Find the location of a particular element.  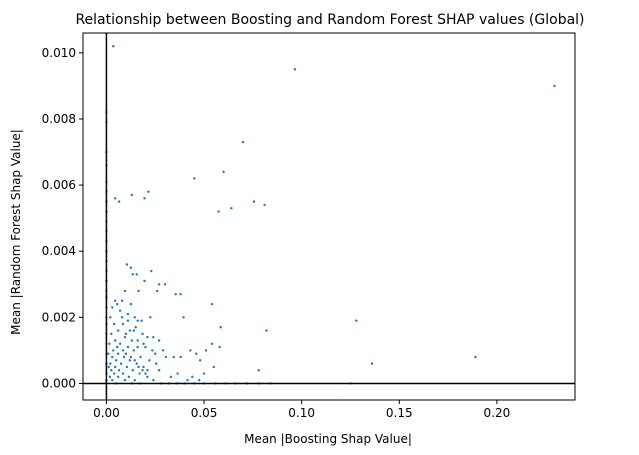

y-axis-ticks: 0.000 0.002 0.004 0.006 0.008 0.010 is located at coordinates (62, 218).